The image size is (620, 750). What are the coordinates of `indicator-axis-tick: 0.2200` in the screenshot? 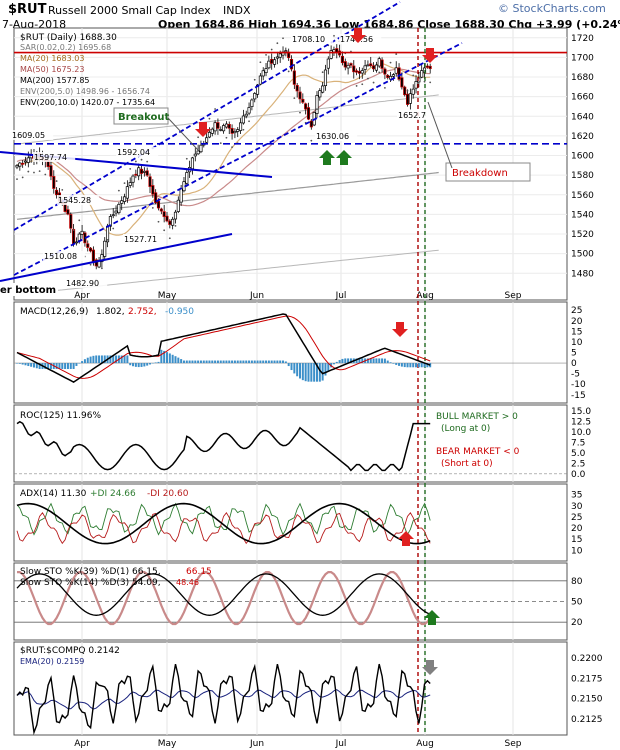 It's located at (587, 659).